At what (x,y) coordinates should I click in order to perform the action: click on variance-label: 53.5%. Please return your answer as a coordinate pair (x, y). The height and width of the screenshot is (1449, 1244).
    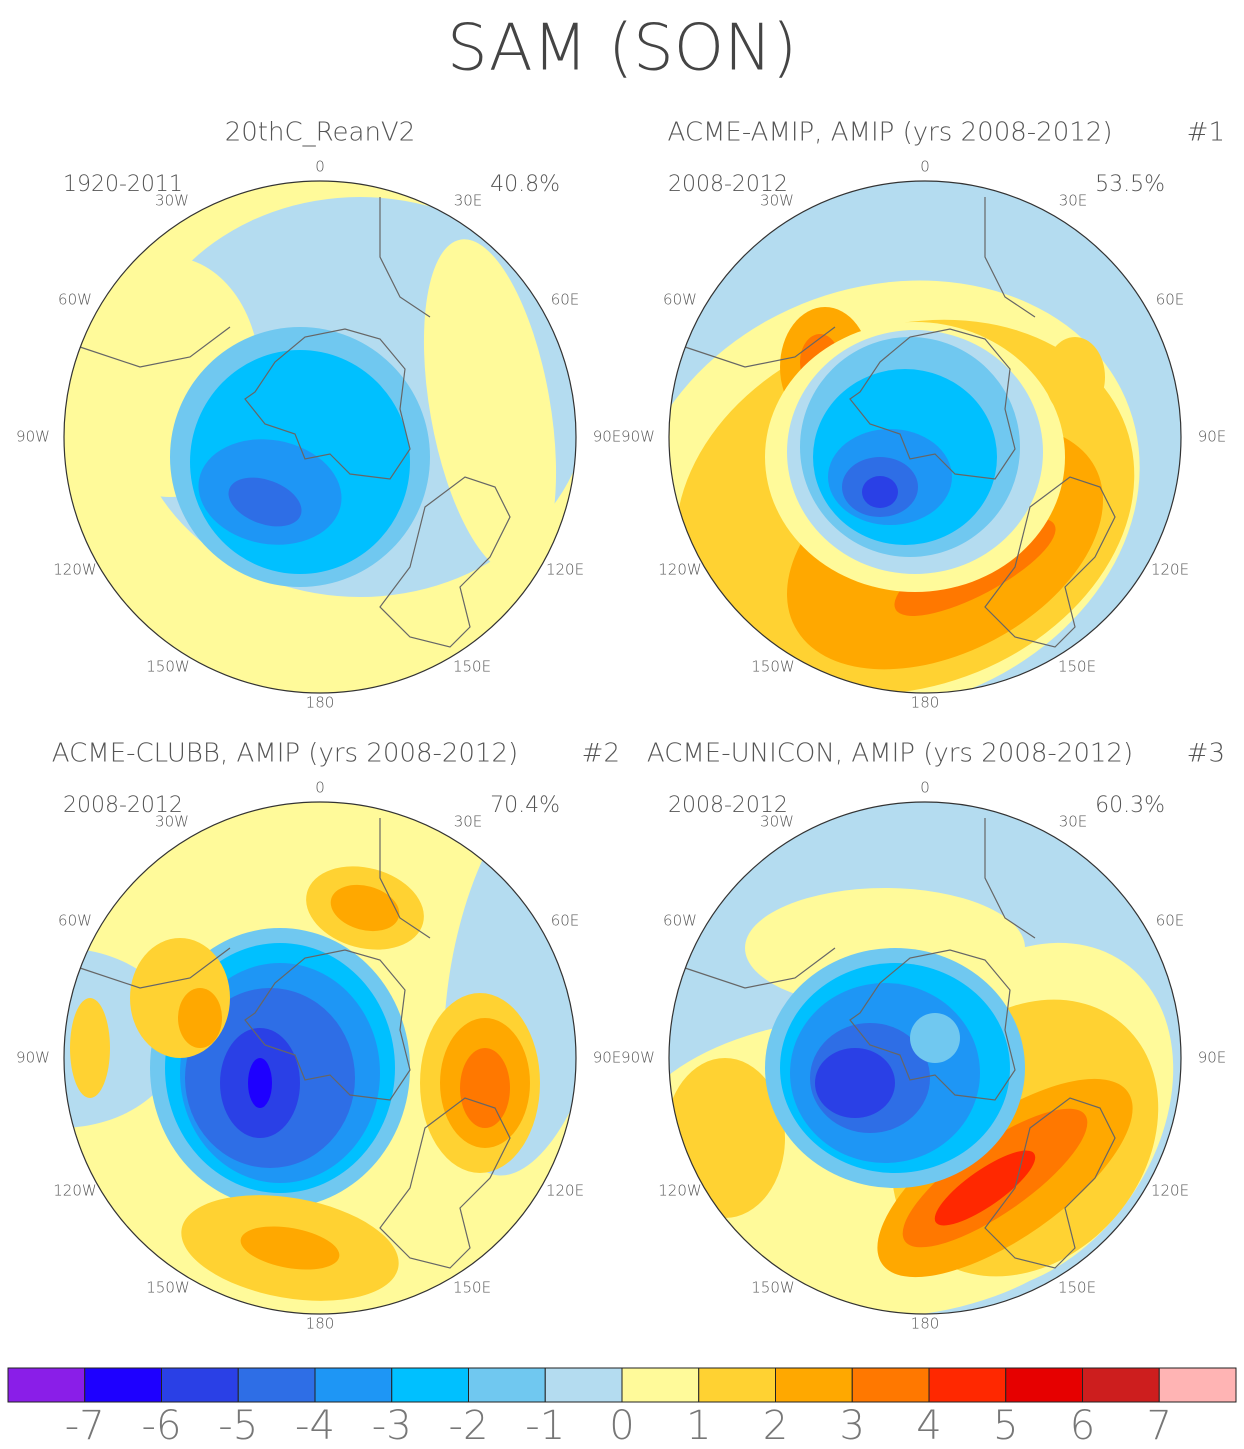
    Looking at the image, I should click on (1130, 184).